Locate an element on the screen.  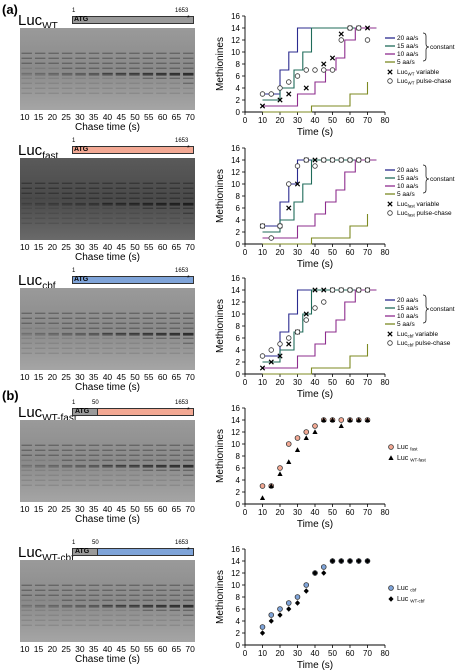
lane-label: 20 is located at coordinates (52, 649).